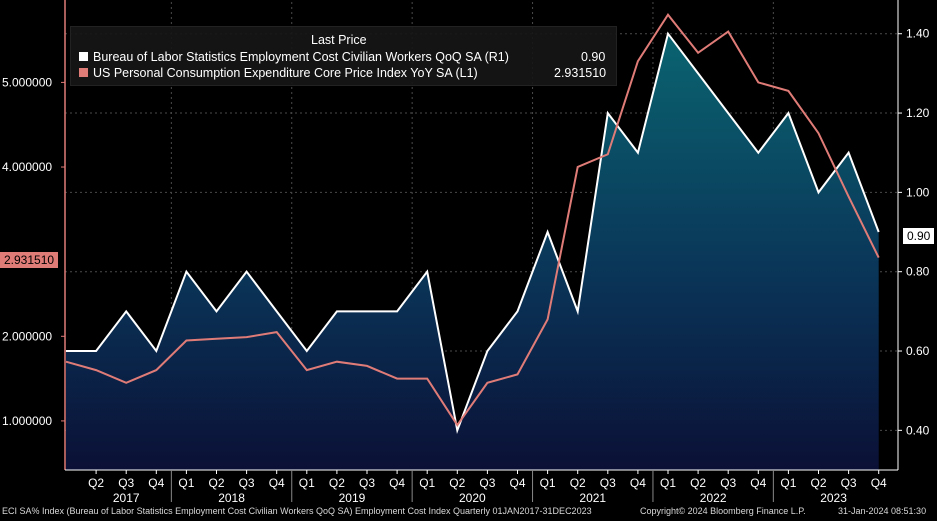  I want to click on legend-value-pce: 2.931510, so click(580, 73).